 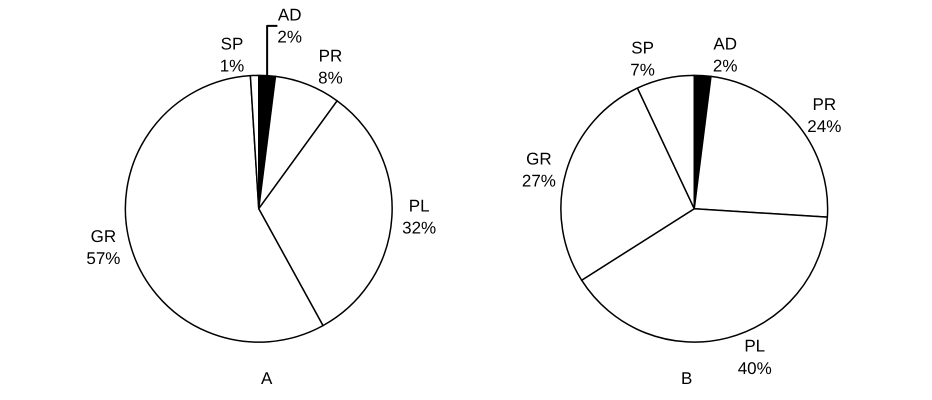 I want to click on text: B, so click(x=686, y=378).